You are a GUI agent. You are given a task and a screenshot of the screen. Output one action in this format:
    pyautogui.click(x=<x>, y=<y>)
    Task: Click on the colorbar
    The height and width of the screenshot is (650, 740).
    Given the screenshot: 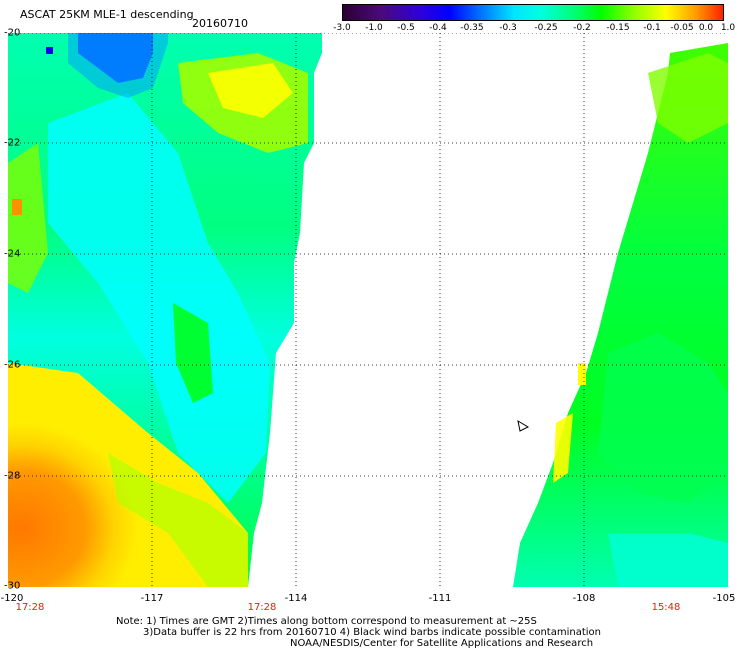 What is the action you would take?
    pyautogui.click(x=533, y=12)
    